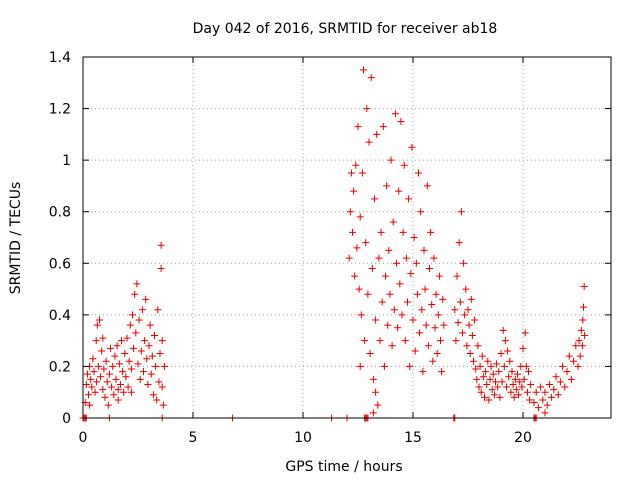 This screenshot has width=640, height=480. I want to click on x-tick-label: 0, so click(83, 438).